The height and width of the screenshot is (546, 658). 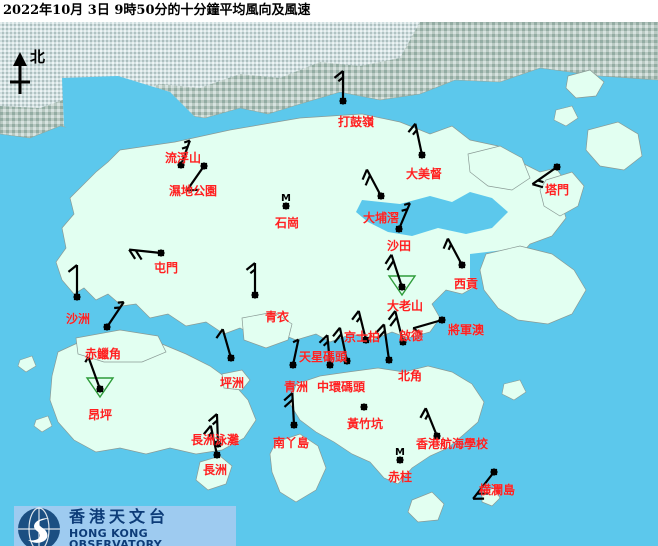 What do you see at coordinates (121, 346) in the screenshot?
I see `chek-lap-kok-airport` at bounding box center [121, 346].